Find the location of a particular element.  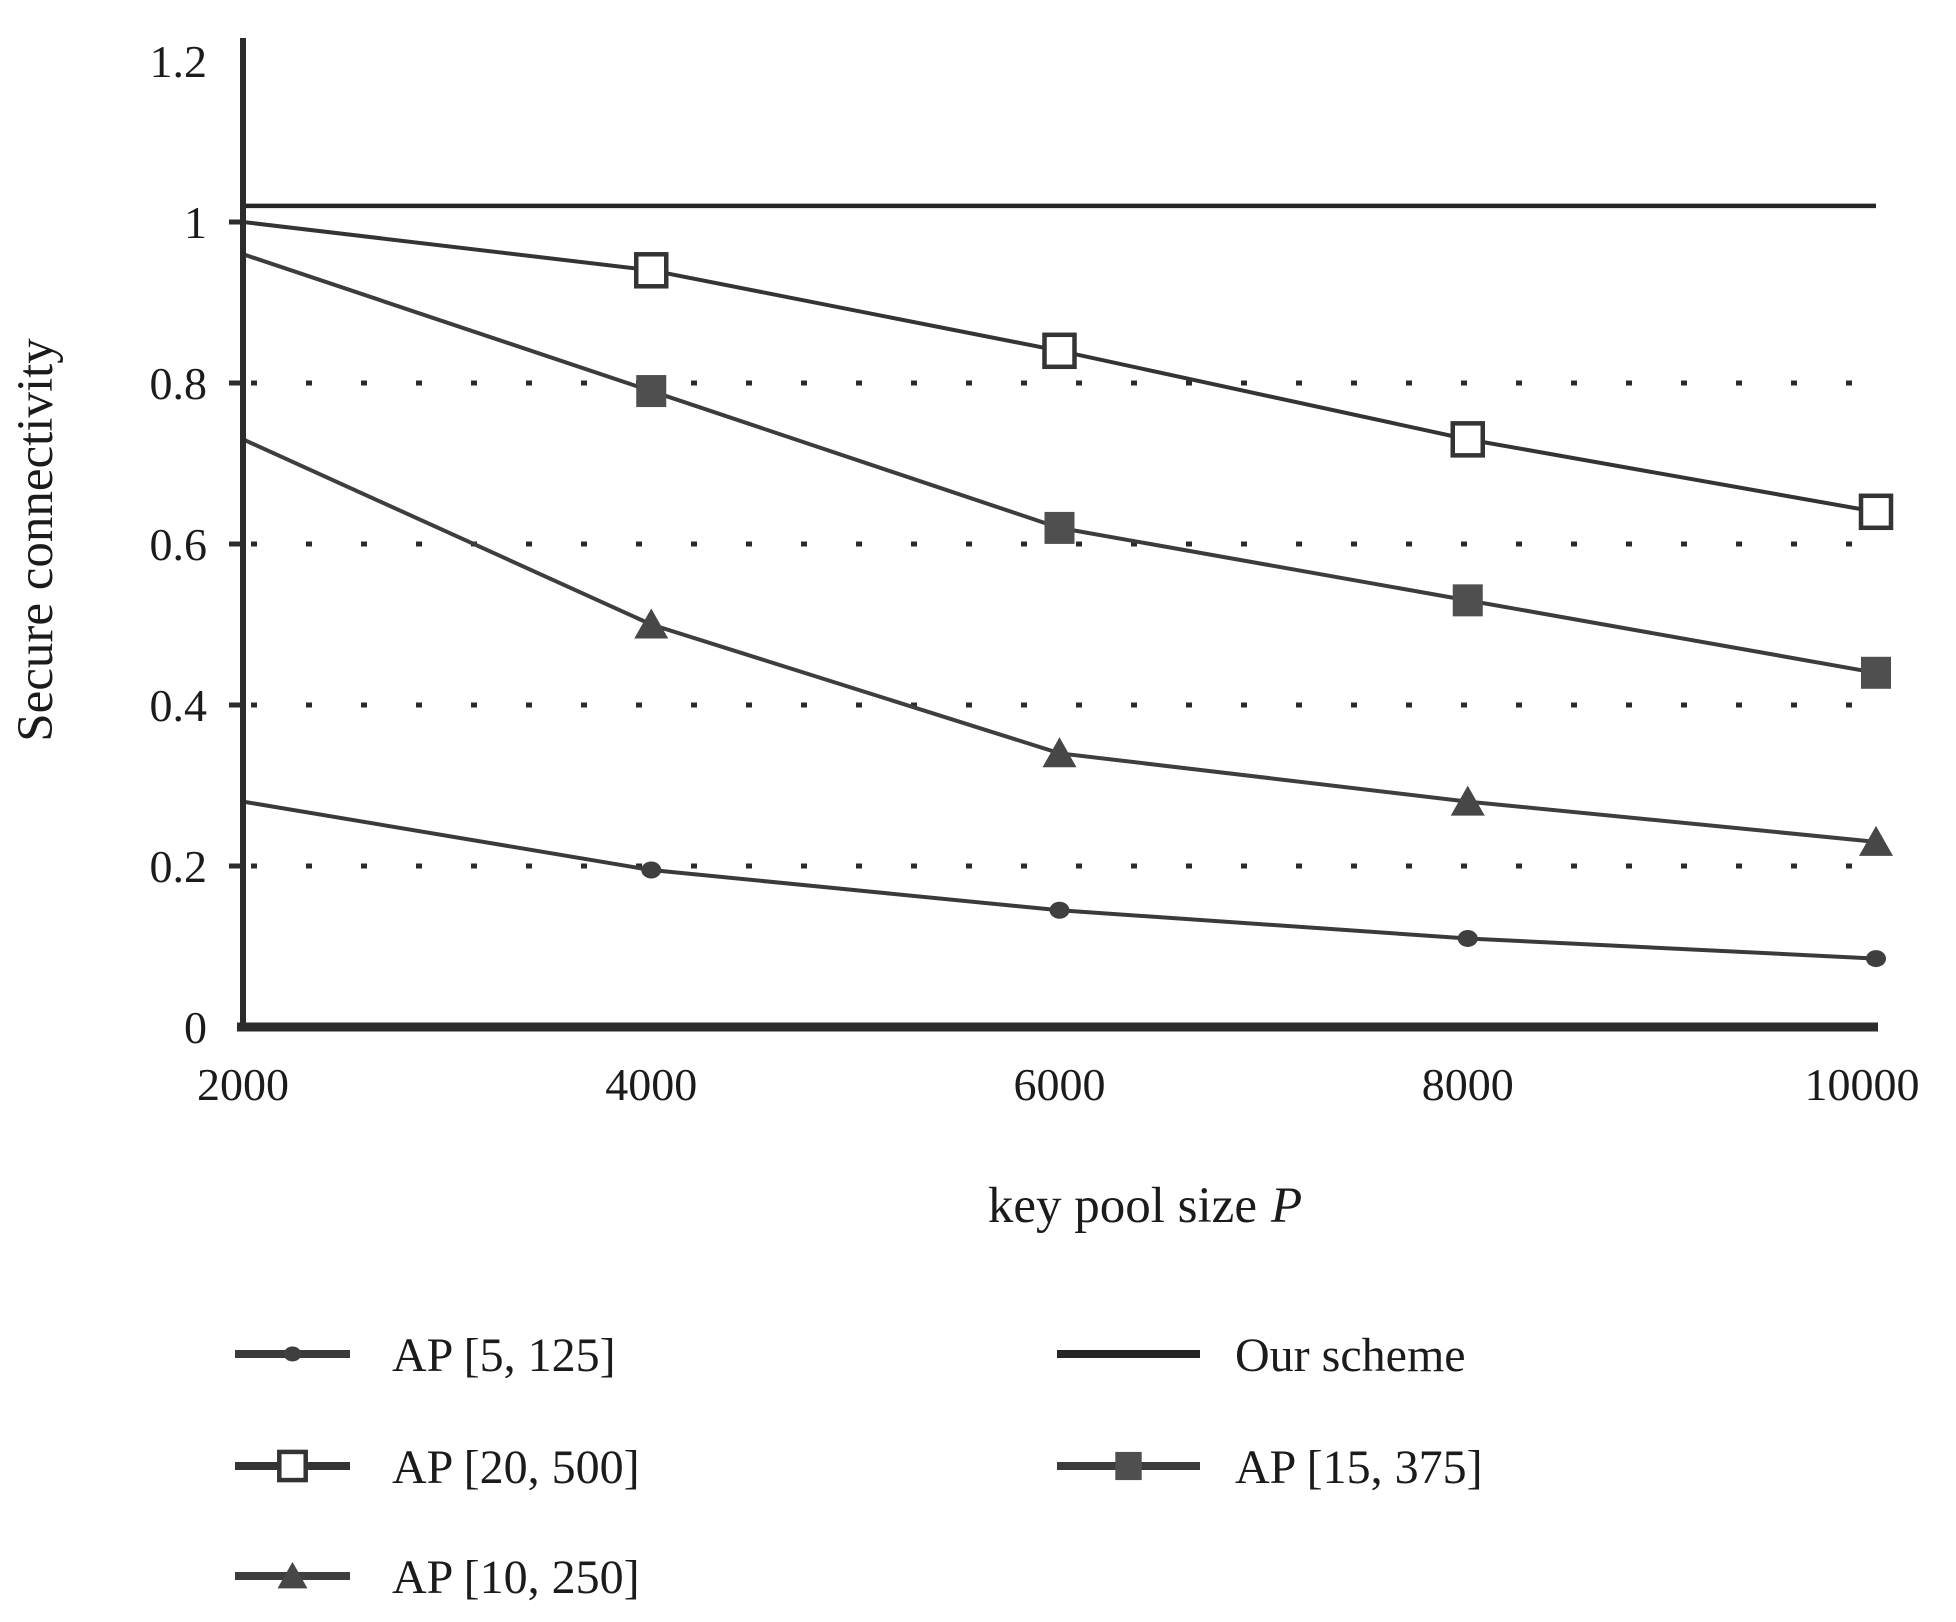

legend-entry-ap-20-500: AP [20, 500] is located at coordinates (437, 1467).